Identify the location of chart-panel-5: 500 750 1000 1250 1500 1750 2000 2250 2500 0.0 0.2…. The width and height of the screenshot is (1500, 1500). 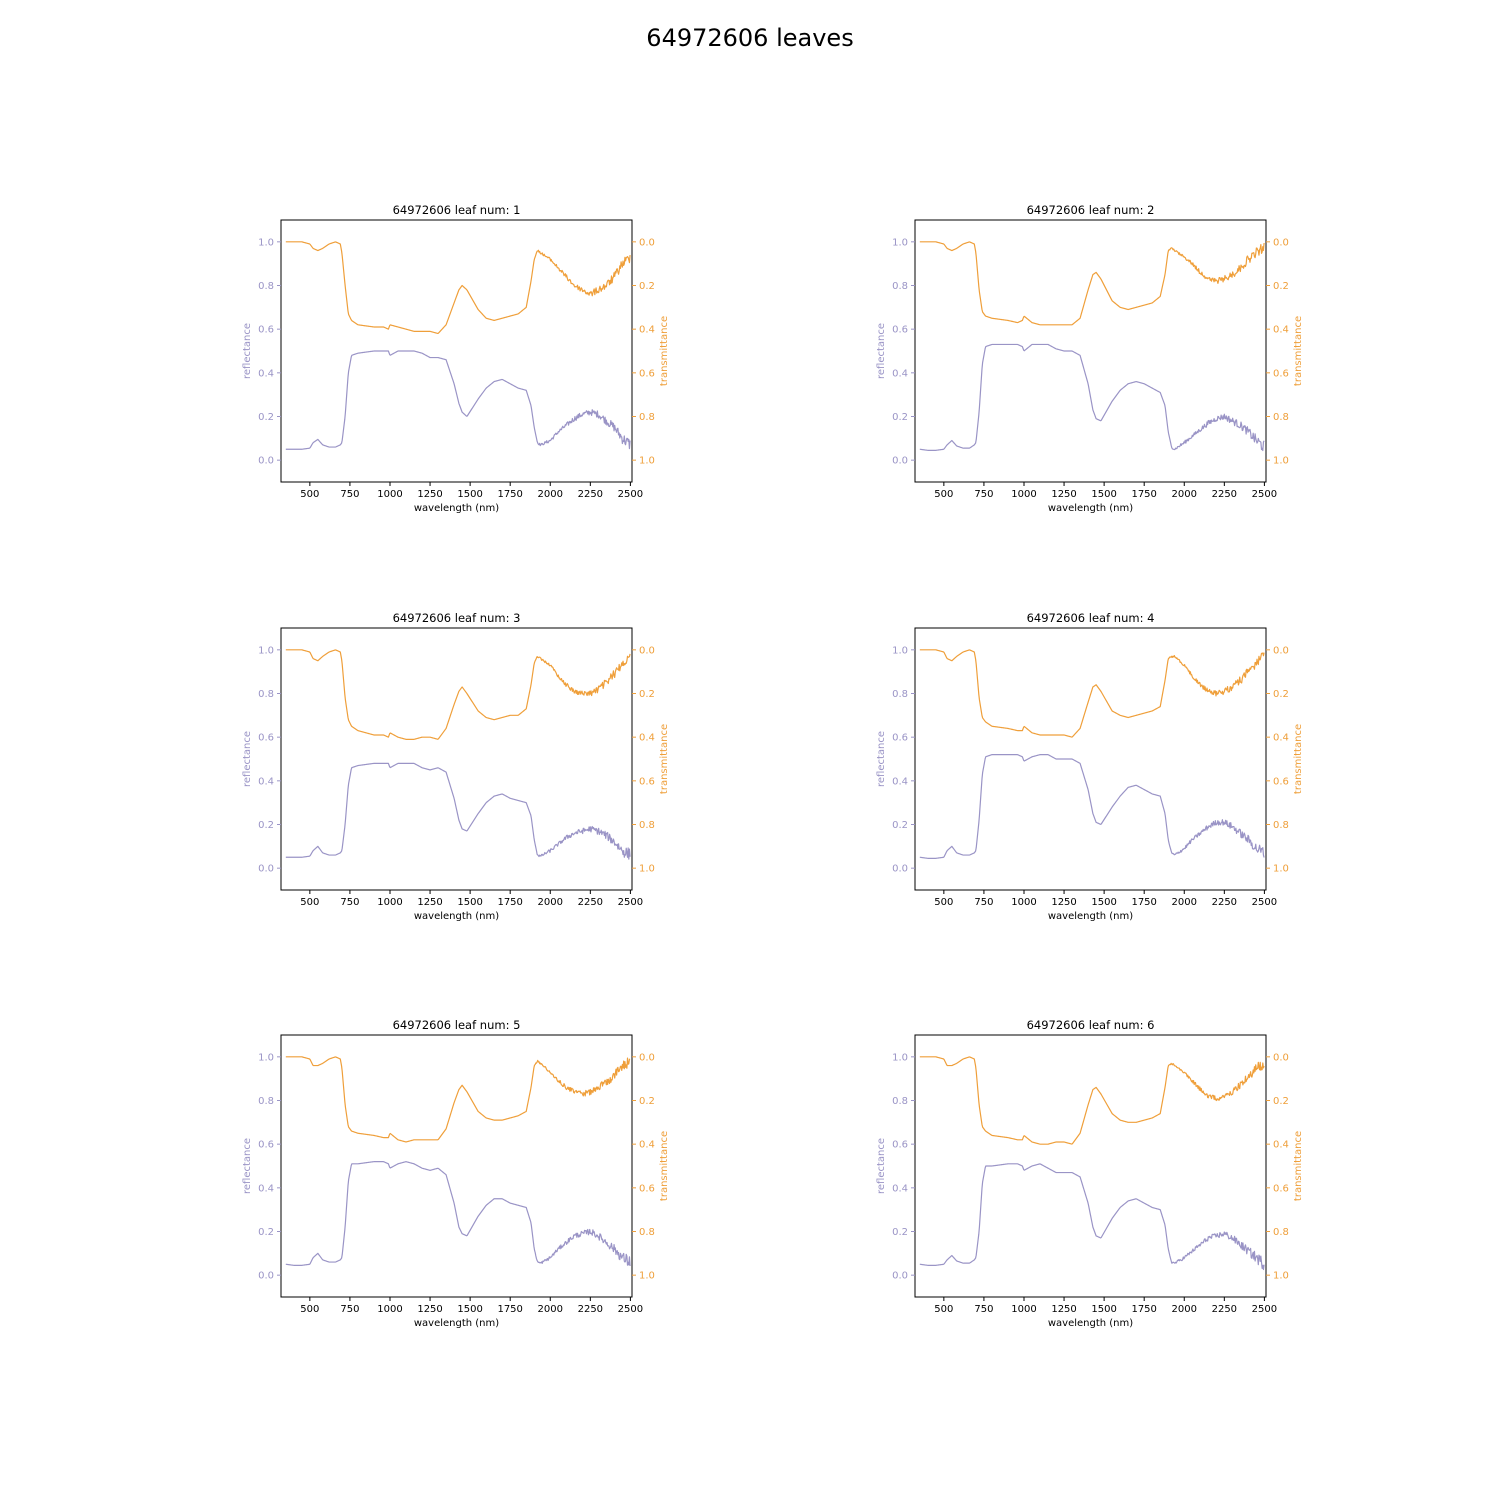
(456, 1173).